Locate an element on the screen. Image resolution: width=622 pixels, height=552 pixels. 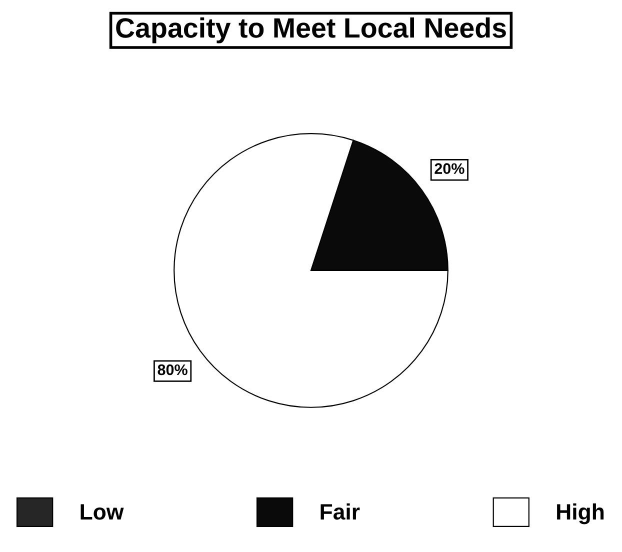
legend-label: Low is located at coordinates (102, 512).